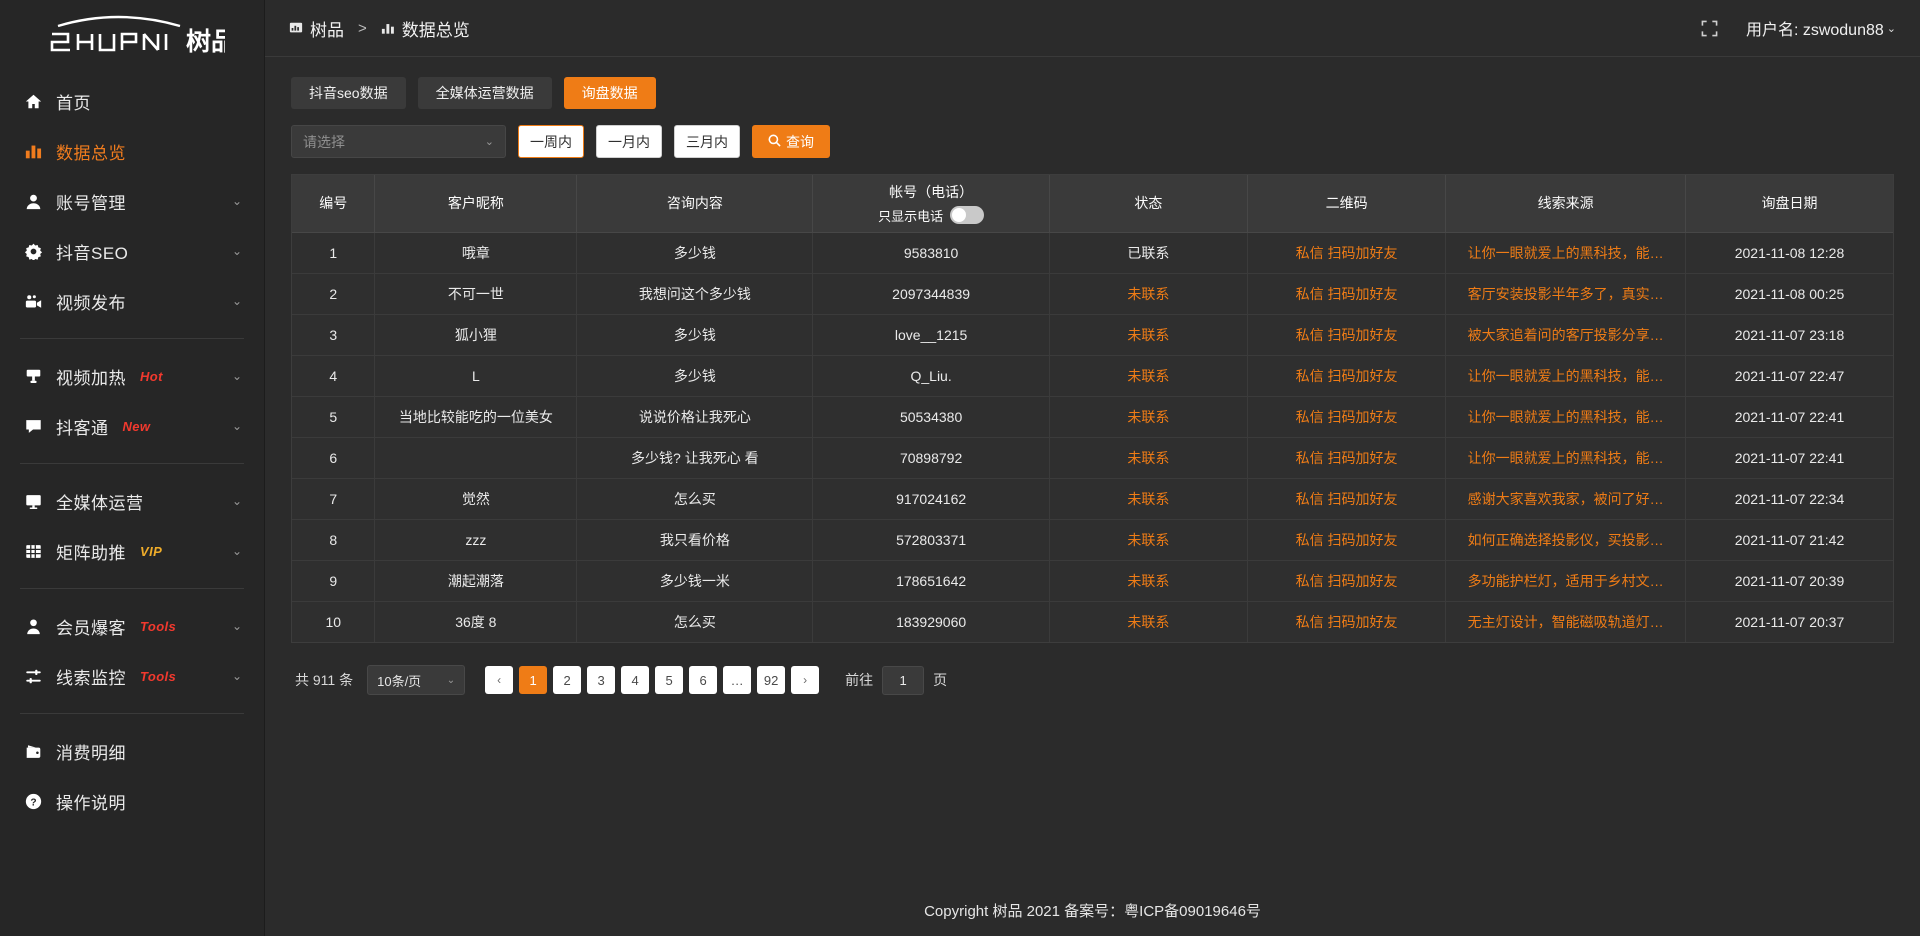 The image size is (1920, 936). What do you see at coordinates (398, 141) in the screenshot?
I see `account-select: 请选择 ⌄` at bounding box center [398, 141].